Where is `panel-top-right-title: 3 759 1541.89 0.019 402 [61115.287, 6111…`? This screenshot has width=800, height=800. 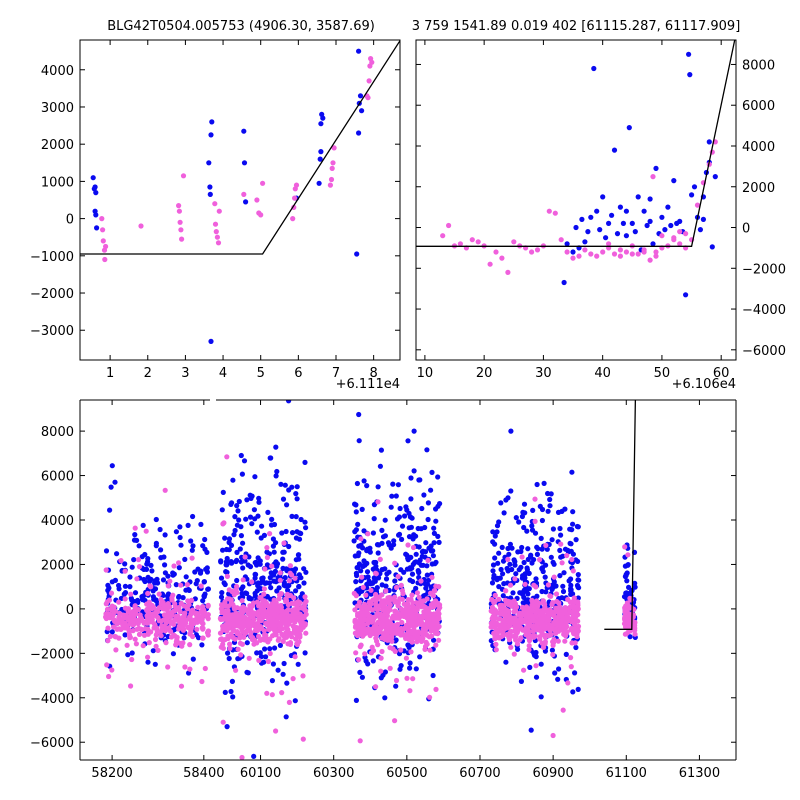
panel-top-right-title: 3 759 1541.89 0.019 402 [61115.287, 6111… is located at coordinates (576, 26).